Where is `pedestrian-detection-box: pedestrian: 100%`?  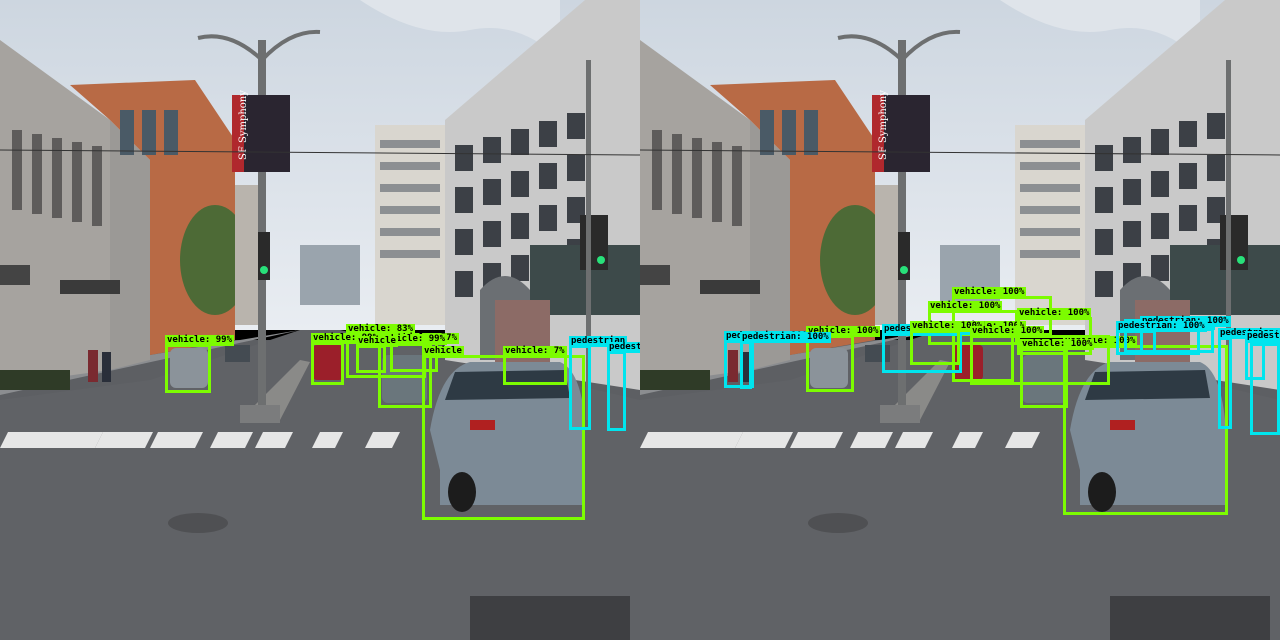
pedestrian-detection-box: pedestrian: 100% is located at coordinates (785, 360).